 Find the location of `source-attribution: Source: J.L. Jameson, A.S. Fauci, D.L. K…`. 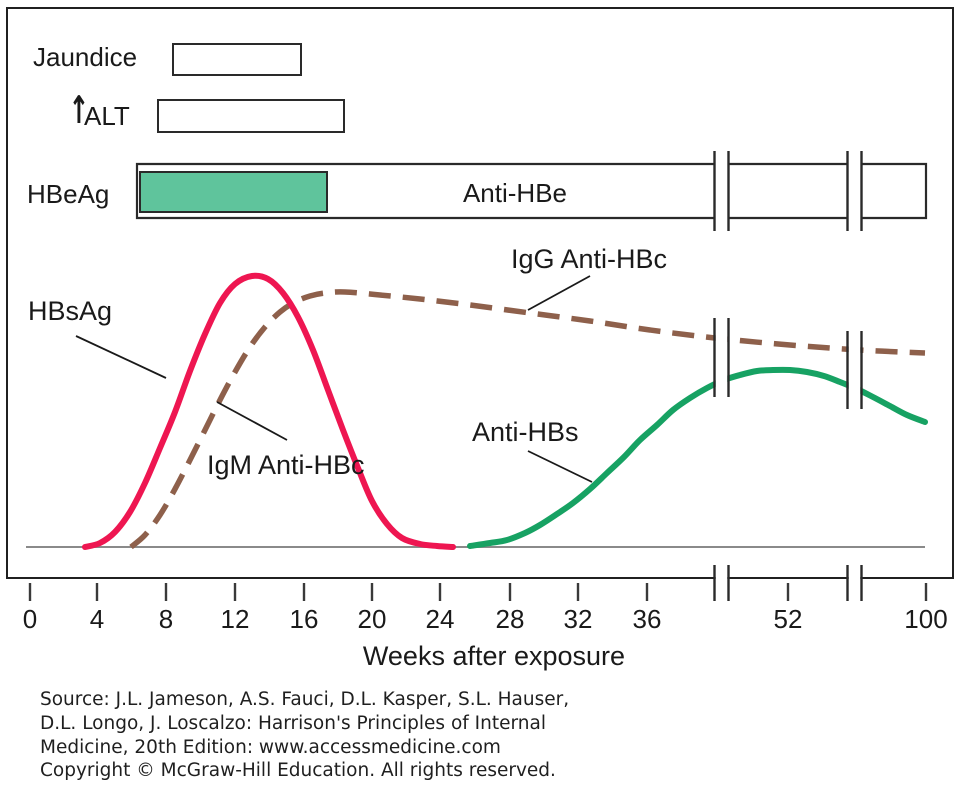

source-attribution: Source: J.L. Jameson, A.S. Fauci, D.L. K… is located at coordinates (304, 735).